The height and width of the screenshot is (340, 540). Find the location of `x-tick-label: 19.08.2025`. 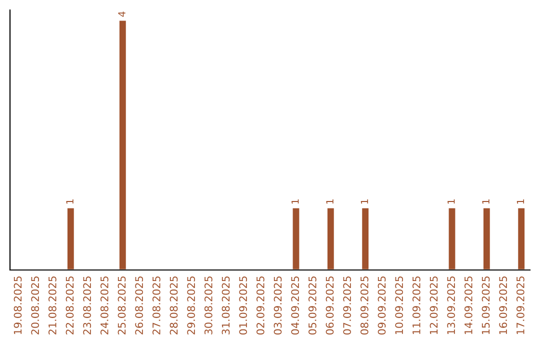

x-tick-label: 19.08.2025 is located at coordinates (18, 305).